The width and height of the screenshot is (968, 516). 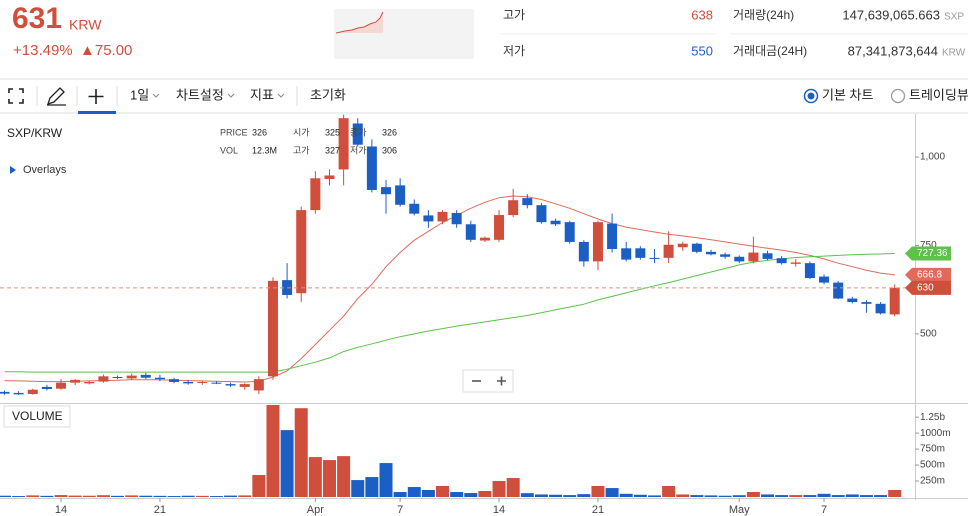 What do you see at coordinates (935, 433) in the screenshot?
I see `volume-tick-label: 1000m` at bounding box center [935, 433].